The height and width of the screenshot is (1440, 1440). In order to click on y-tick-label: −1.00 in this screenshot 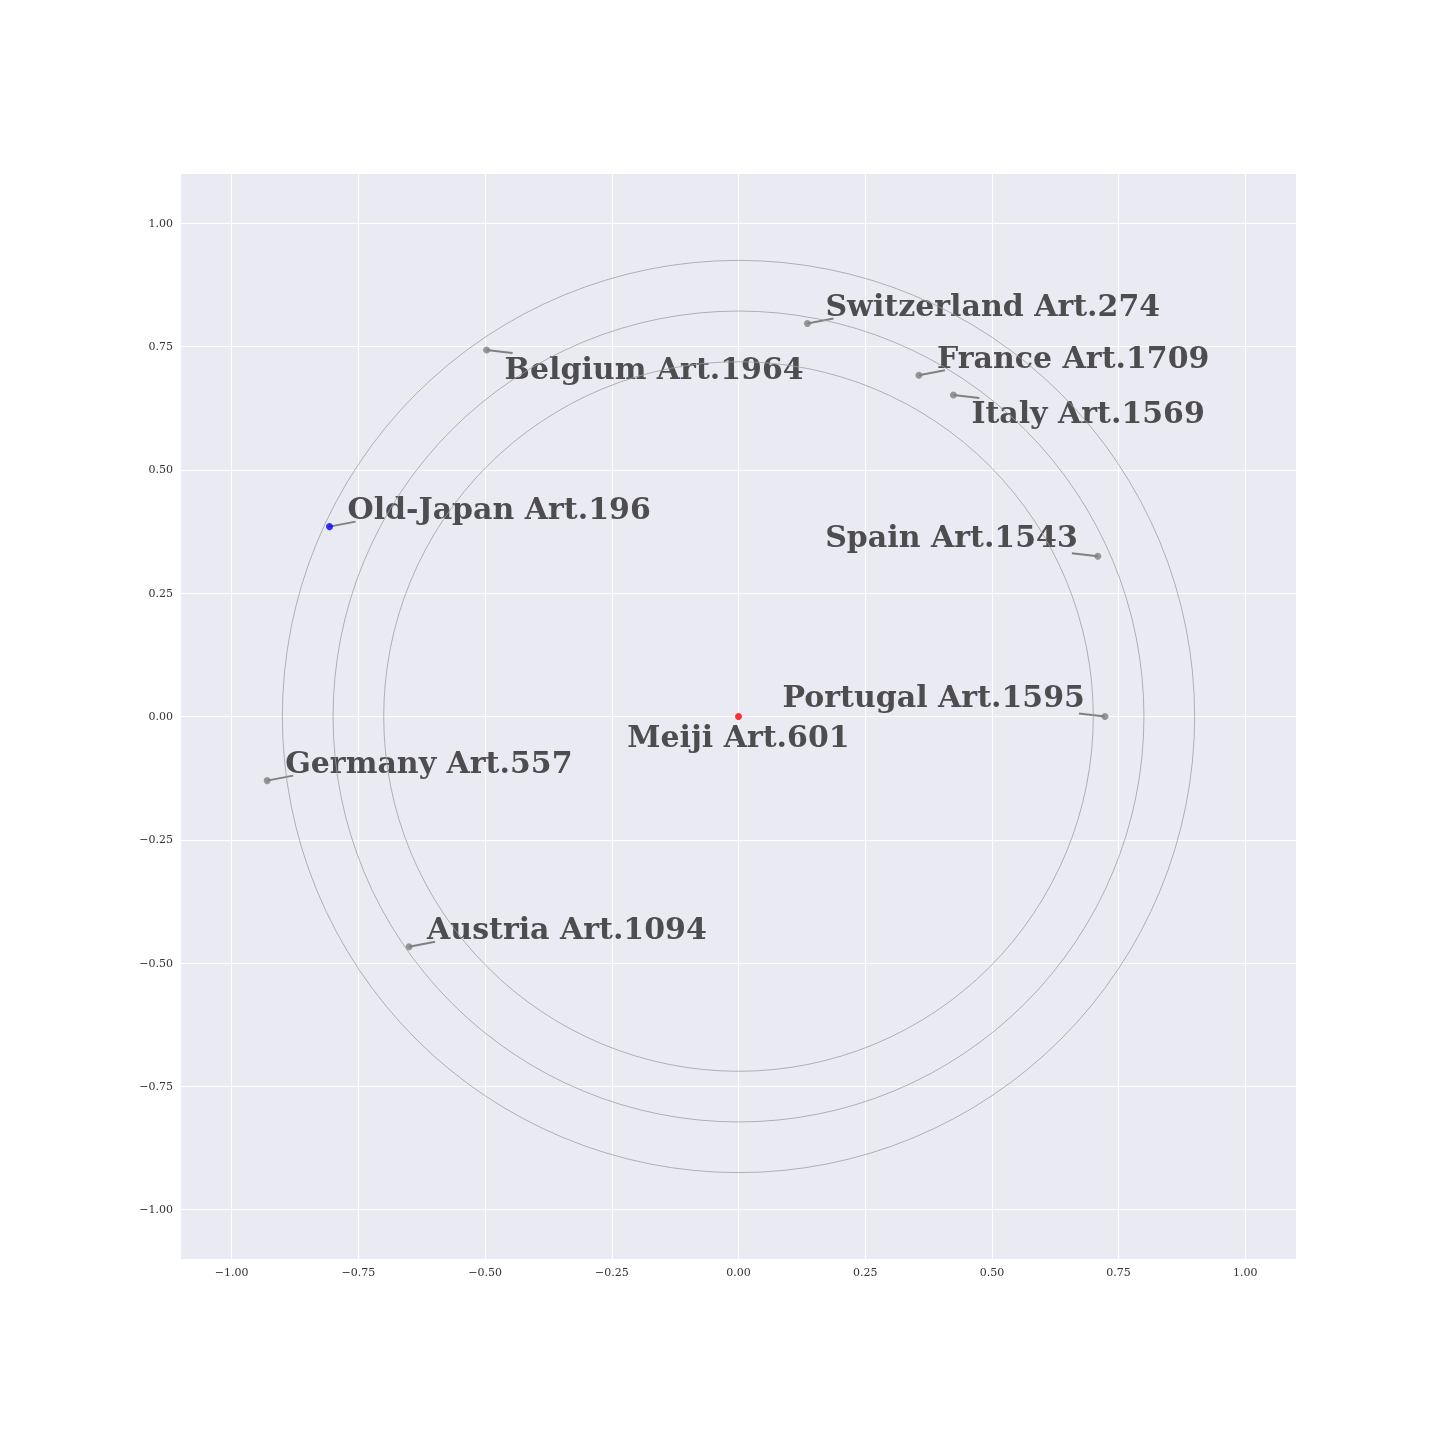, I will do `click(156, 1210)`.